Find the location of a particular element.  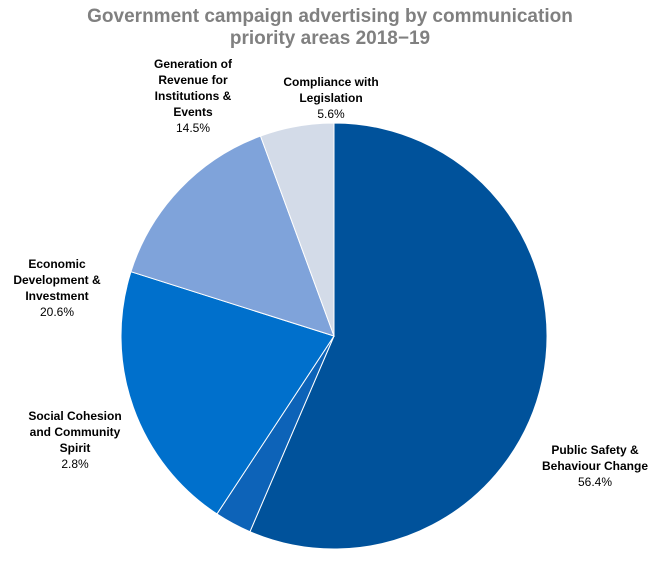

slice-label: Compliance with Legislation 5.6% is located at coordinates (331, 98).